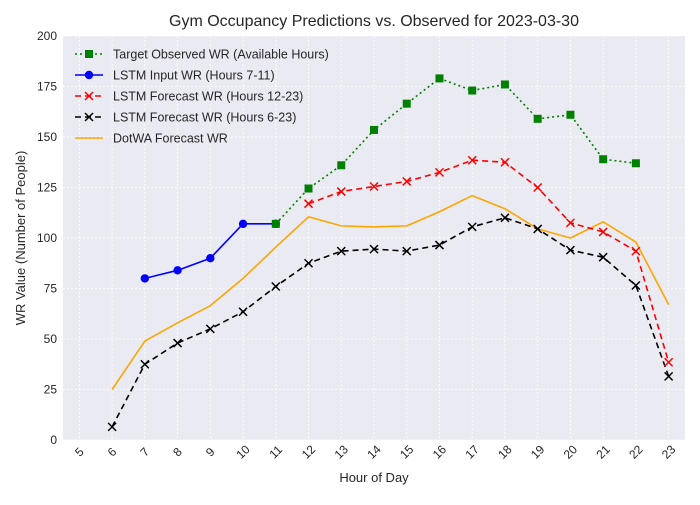 The image size is (700, 505). I want to click on y-tick-label: 25, so click(51, 390).